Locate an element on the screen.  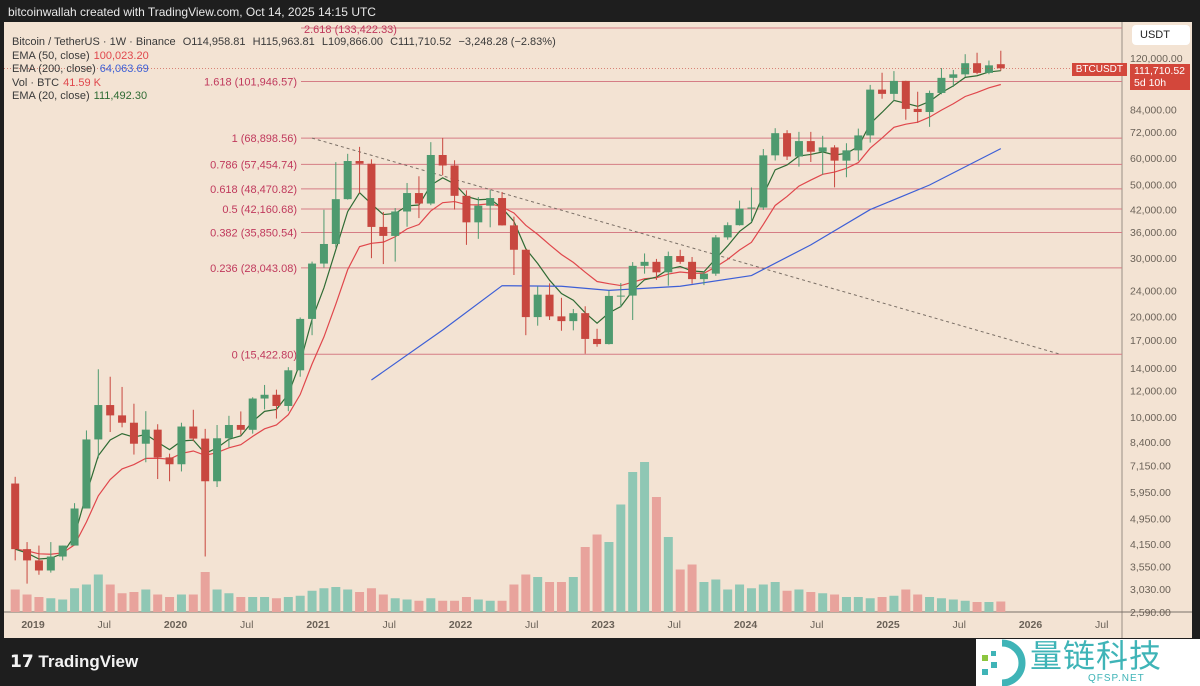
fib-level-label: 0.382 (35,850.54) is located at coordinates (253, 233).